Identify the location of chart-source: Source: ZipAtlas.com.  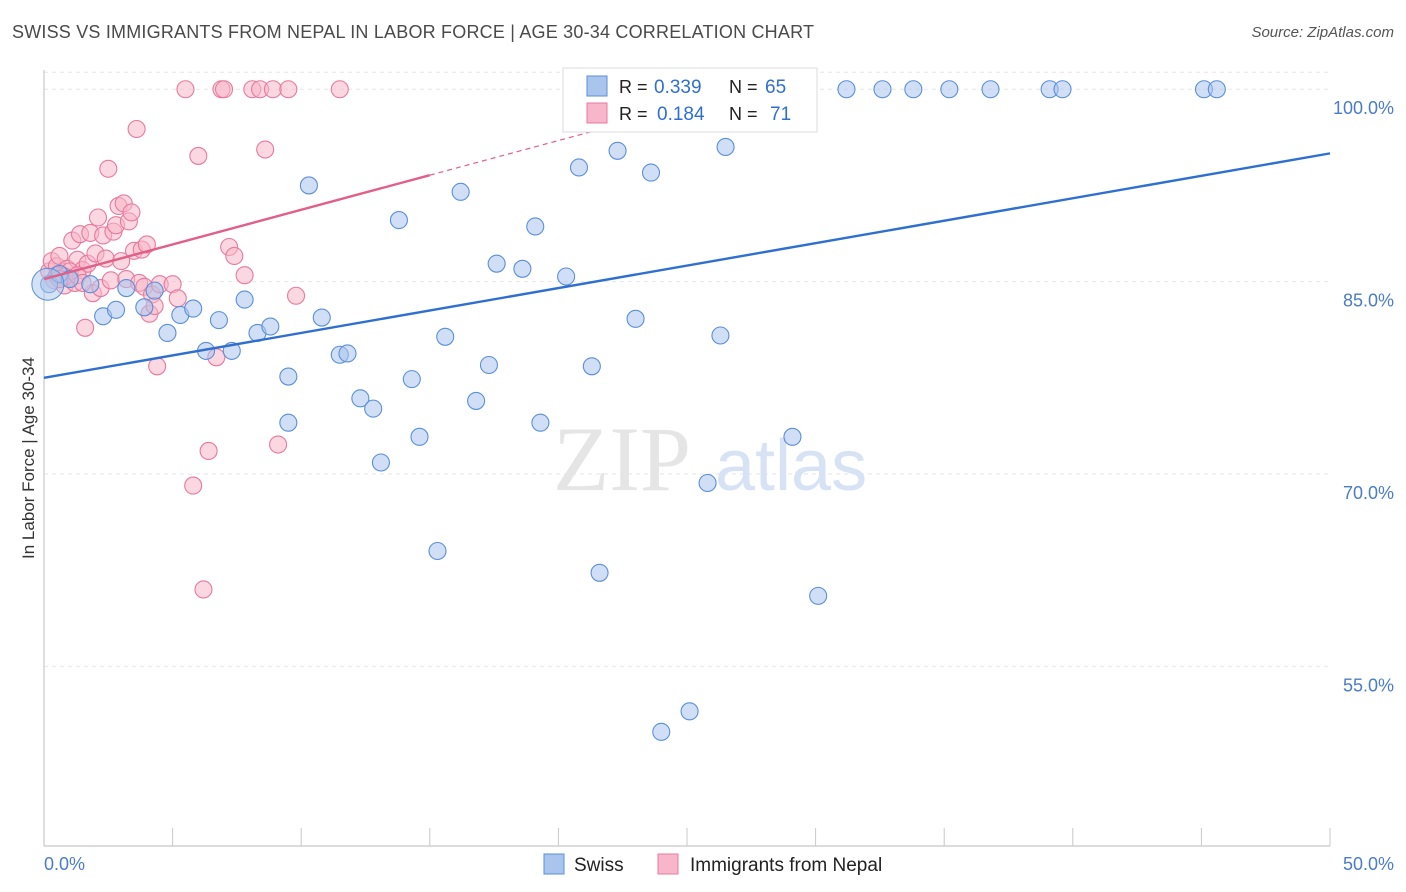
(1322, 32).